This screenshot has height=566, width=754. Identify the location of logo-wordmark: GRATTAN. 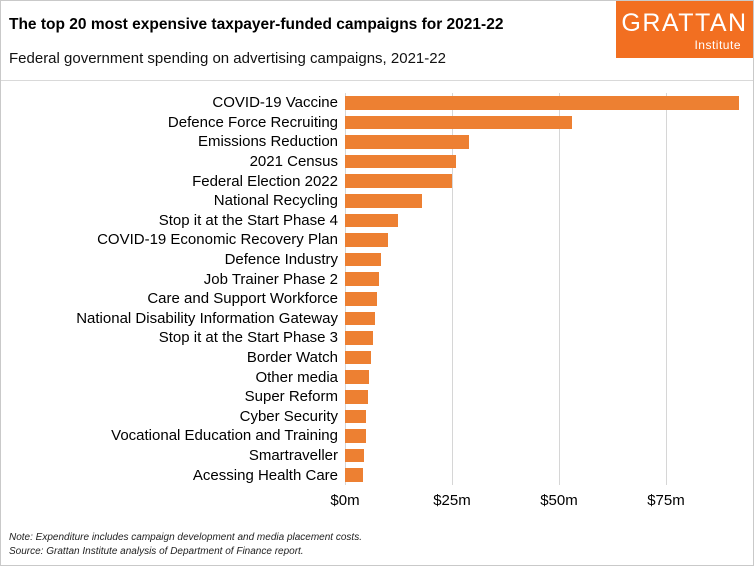
(684, 23).